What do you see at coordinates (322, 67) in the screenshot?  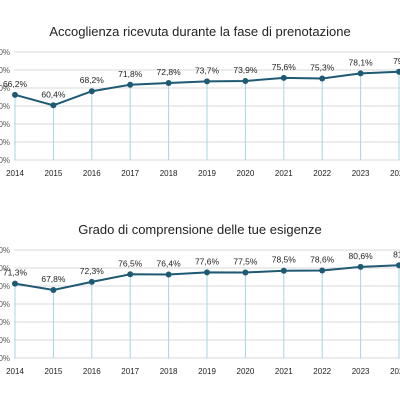 I see `data-label: 75,3%` at bounding box center [322, 67].